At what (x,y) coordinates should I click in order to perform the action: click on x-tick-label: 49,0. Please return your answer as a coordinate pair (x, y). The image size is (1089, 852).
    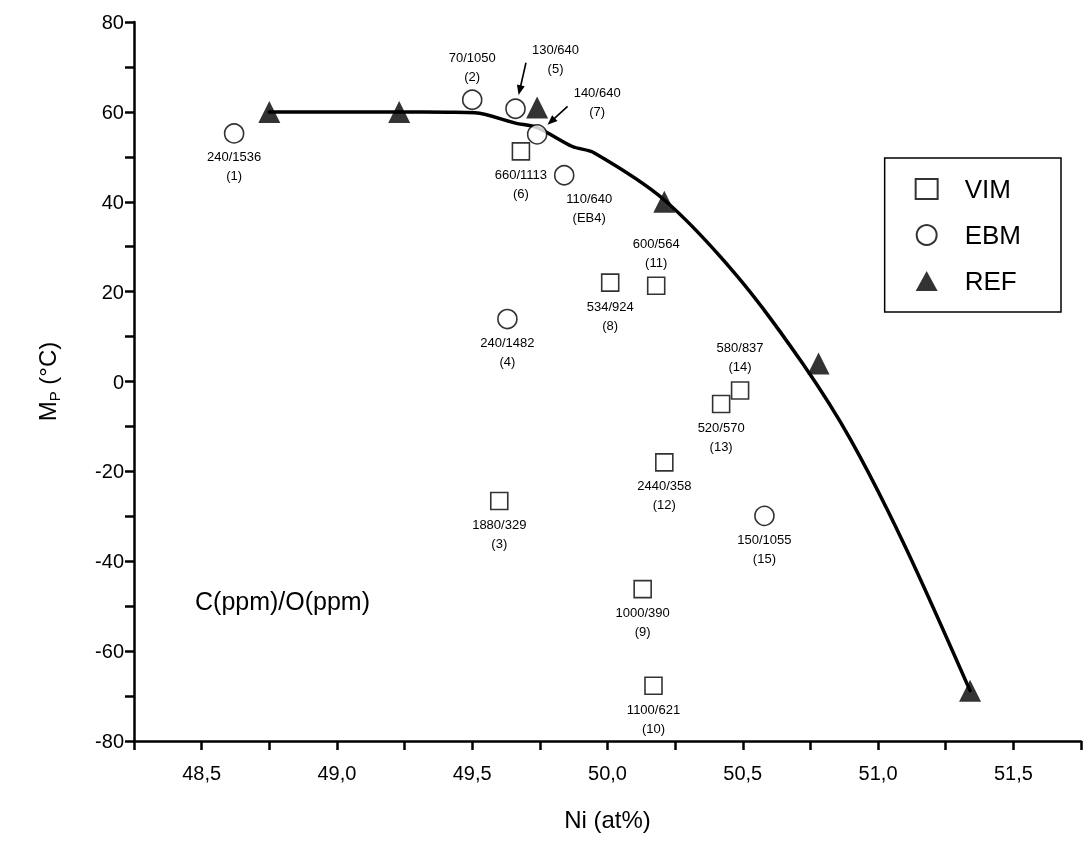
    Looking at the image, I should click on (337, 773).